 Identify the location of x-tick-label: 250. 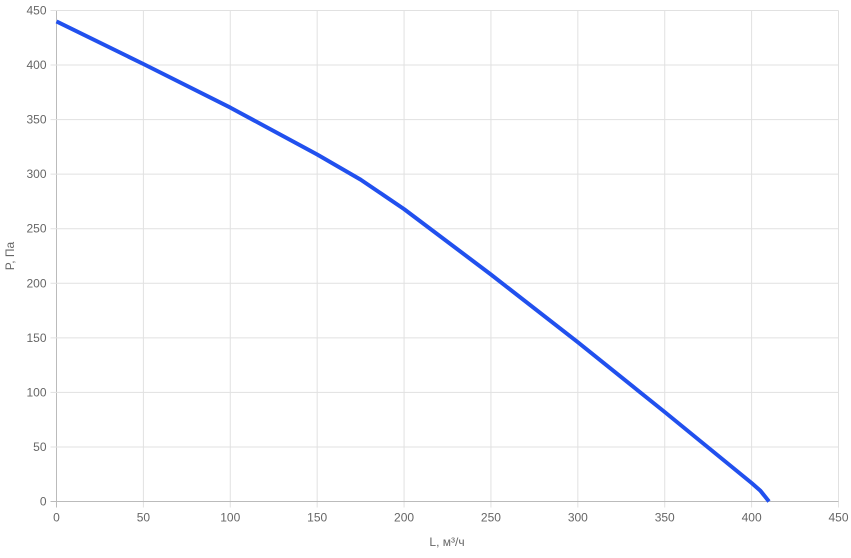
(491, 518).